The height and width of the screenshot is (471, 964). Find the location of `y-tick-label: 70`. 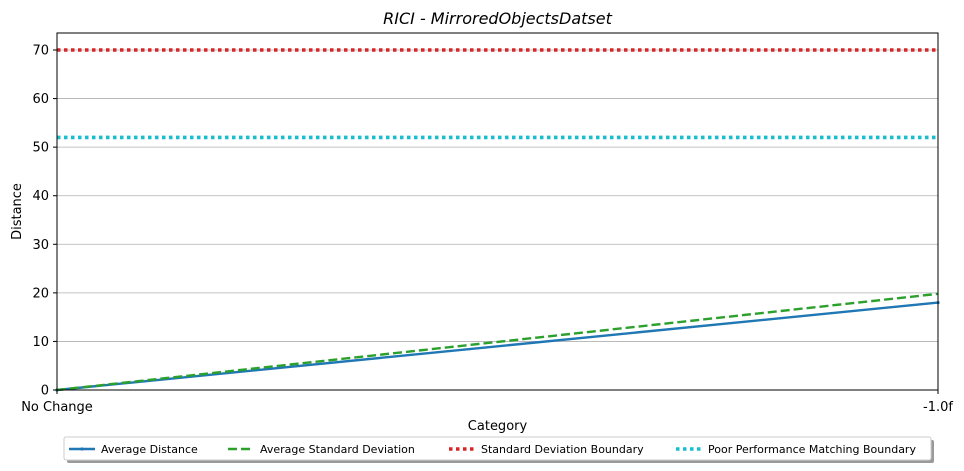

y-tick-label: 70 is located at coordinates (40, 51).